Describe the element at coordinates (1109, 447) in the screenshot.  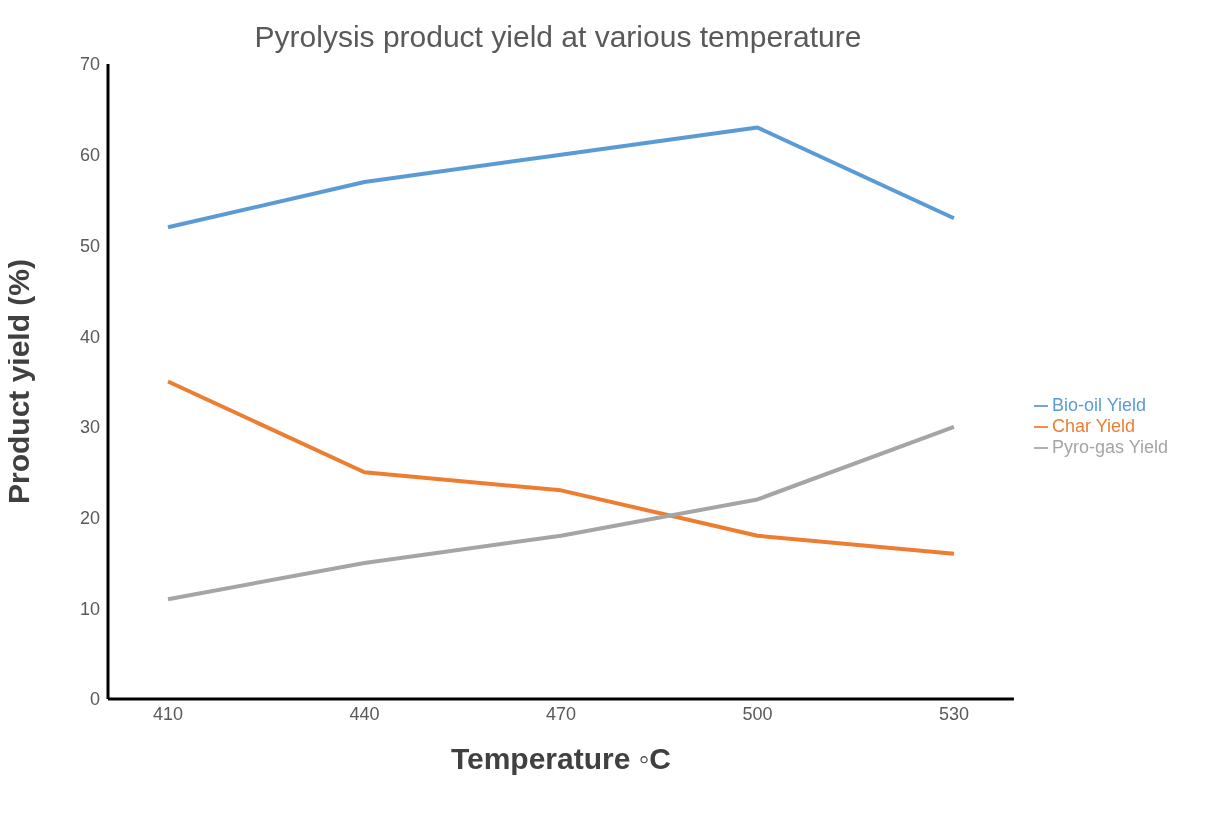
I see `legend-label: Pyro-gas Yield` at that location.